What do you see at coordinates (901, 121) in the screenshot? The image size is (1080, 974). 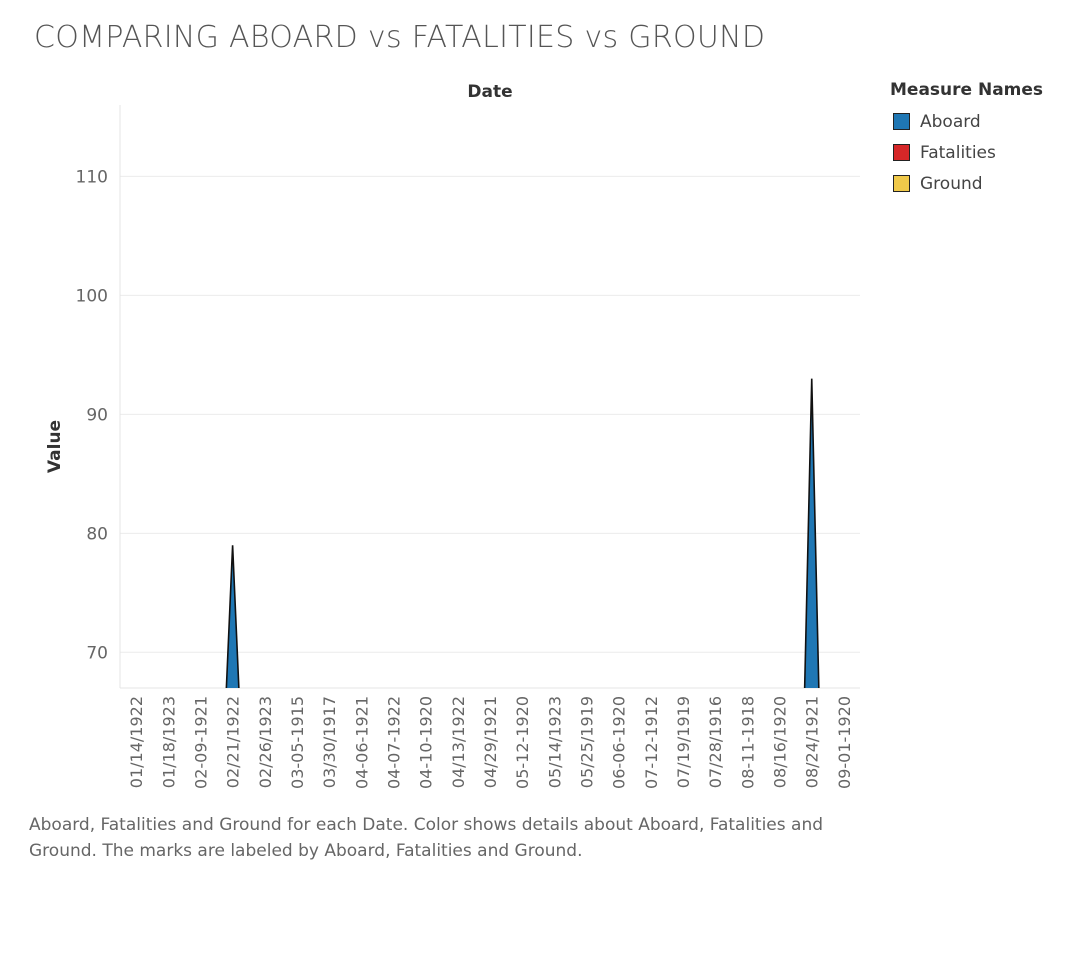 I see `legend-swatch-aboard` at bounding box center [901, 121].